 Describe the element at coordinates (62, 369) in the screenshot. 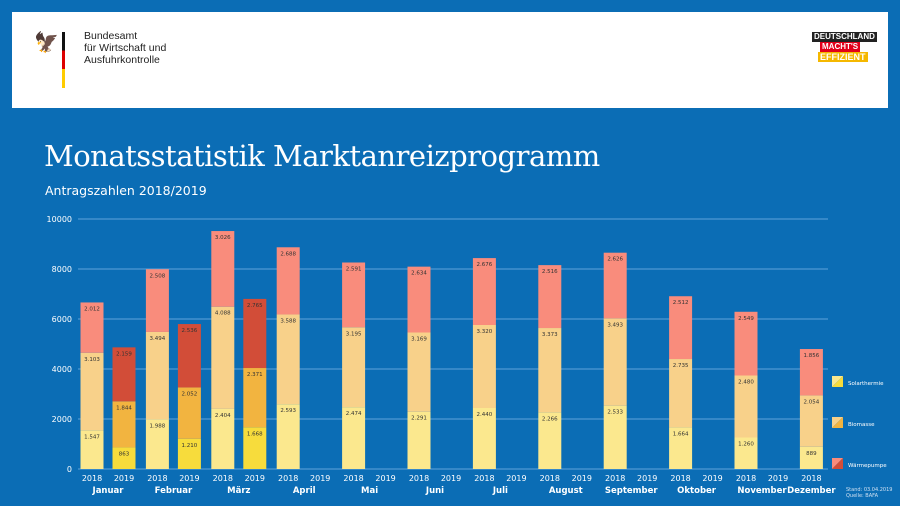

I see `y-tick-label: 4000` at that location.